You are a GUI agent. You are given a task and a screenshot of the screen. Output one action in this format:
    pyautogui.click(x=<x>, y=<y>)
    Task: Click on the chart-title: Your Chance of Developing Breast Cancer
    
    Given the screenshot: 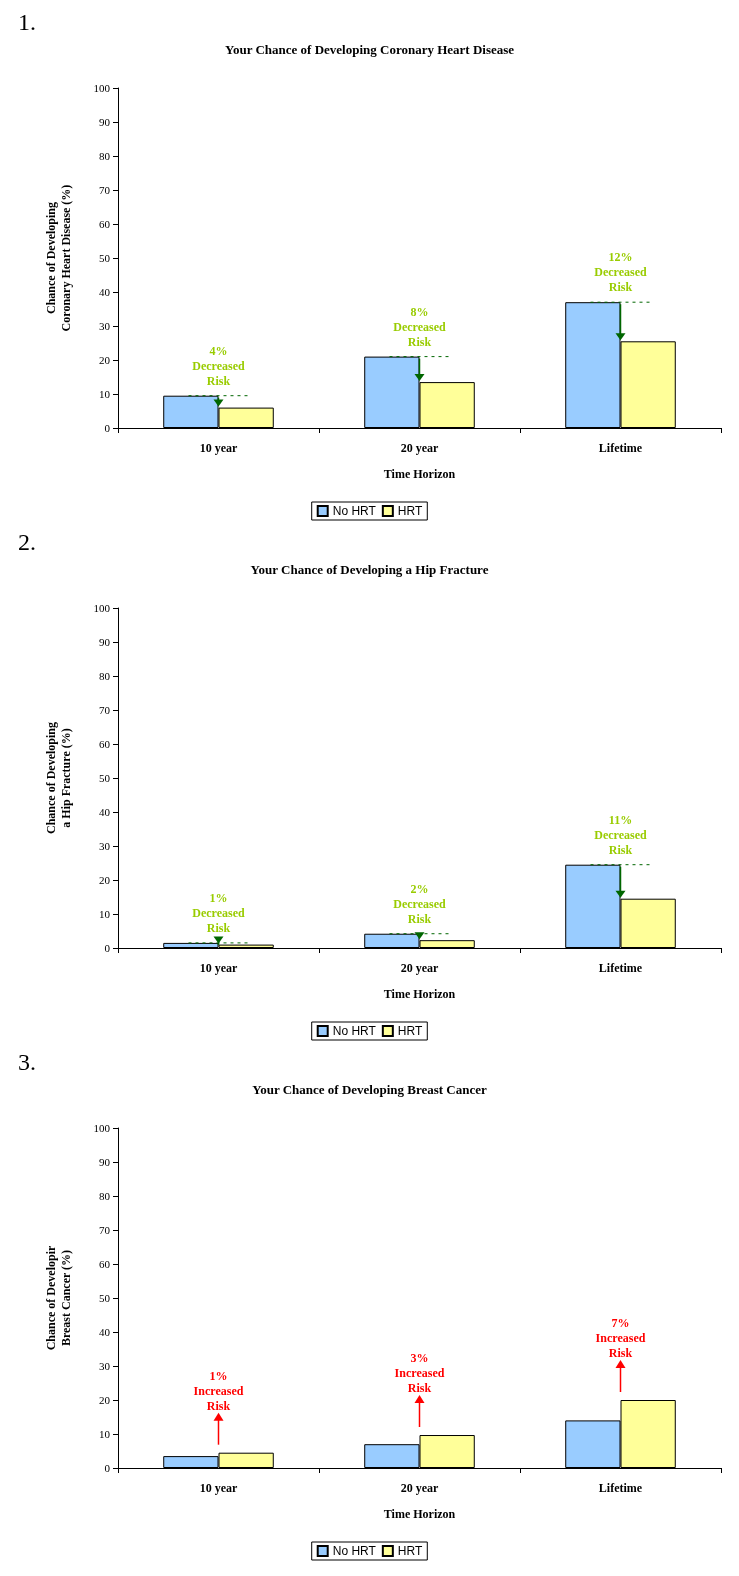 What is the action you would take?
    pyautogui.click(x=370, y=1089)
    